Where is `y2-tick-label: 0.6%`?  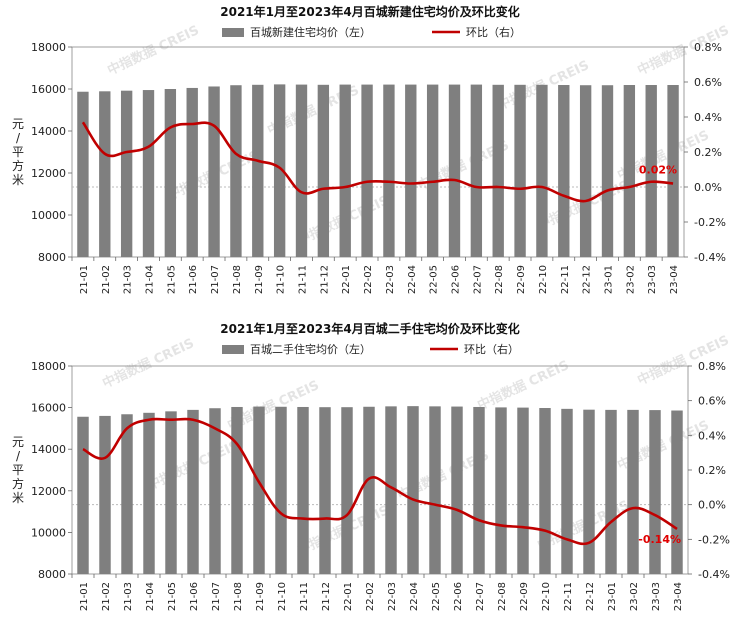
y2-tick-label: 0.6% is located at coordinates (712, 401).